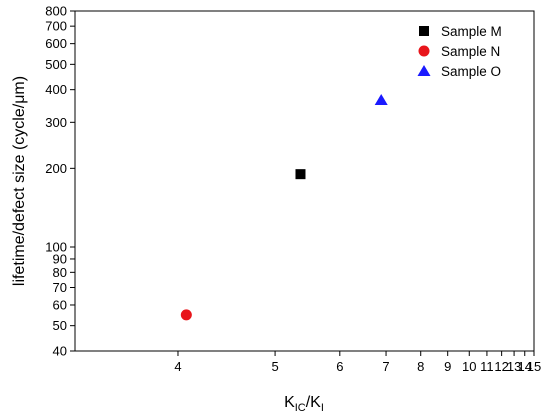 The width and height of the screenshot is (550, 418). What do you see at coordinates (525, 366) in the screenshot?
I see `x-tick-label: 14` at bounding box center [525, 366].